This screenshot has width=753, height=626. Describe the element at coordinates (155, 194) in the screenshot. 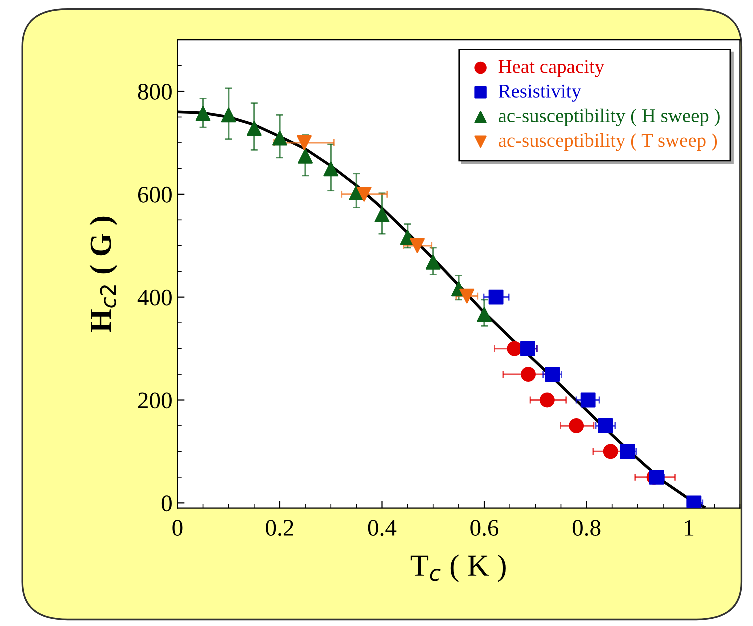

I see `y-tick-label: 600` at that location.